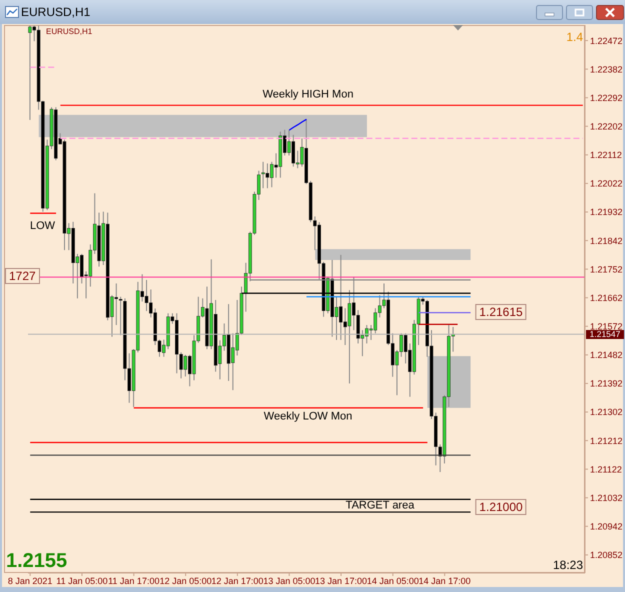  I want to click on y-tick-label: 1.21932, so click(606, 212).